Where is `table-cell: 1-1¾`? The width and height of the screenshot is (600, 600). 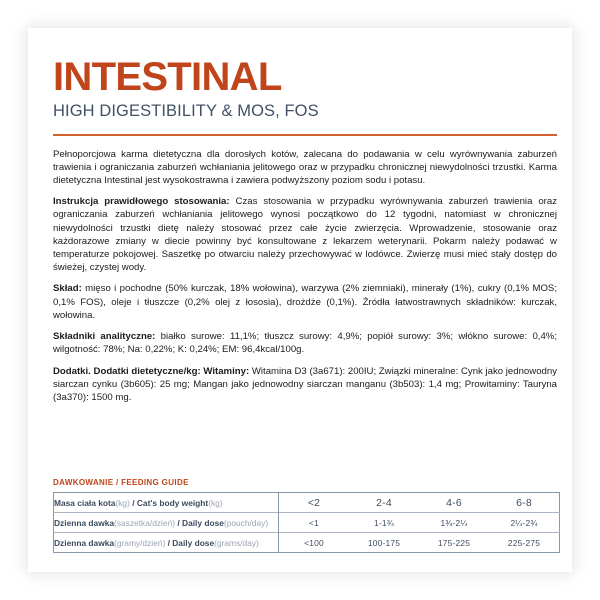 table-cell: 1-1¾ is located at coordinates (384, 522).